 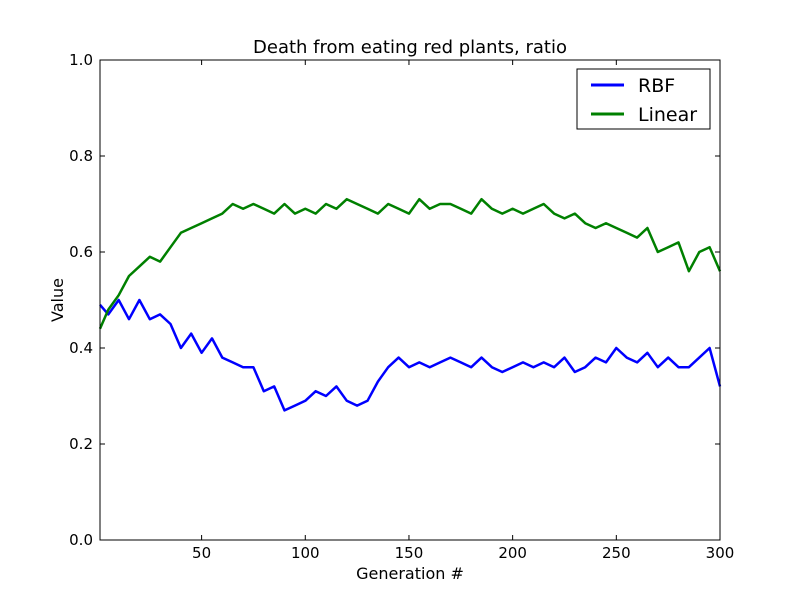 I want to click on y-tick-label: 0.6, so click(x=81, y=252).